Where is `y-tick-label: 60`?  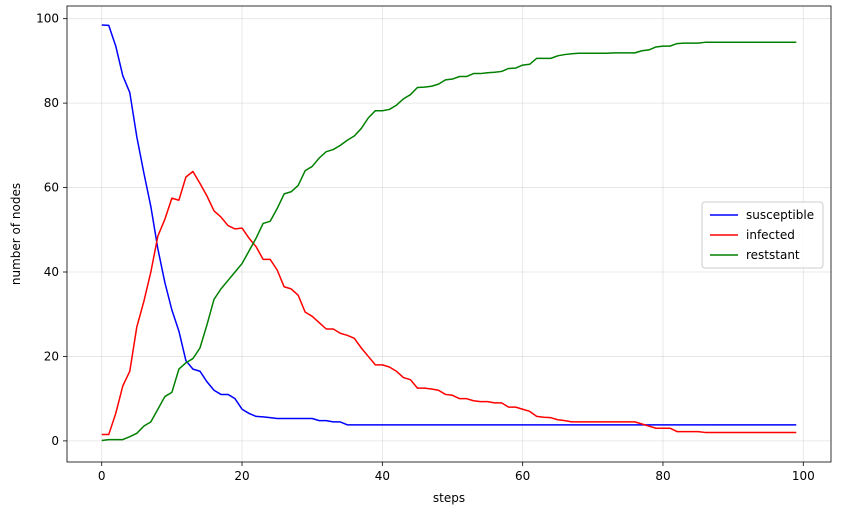 y-tick-label: 60 is located at coordinates (51, 188).